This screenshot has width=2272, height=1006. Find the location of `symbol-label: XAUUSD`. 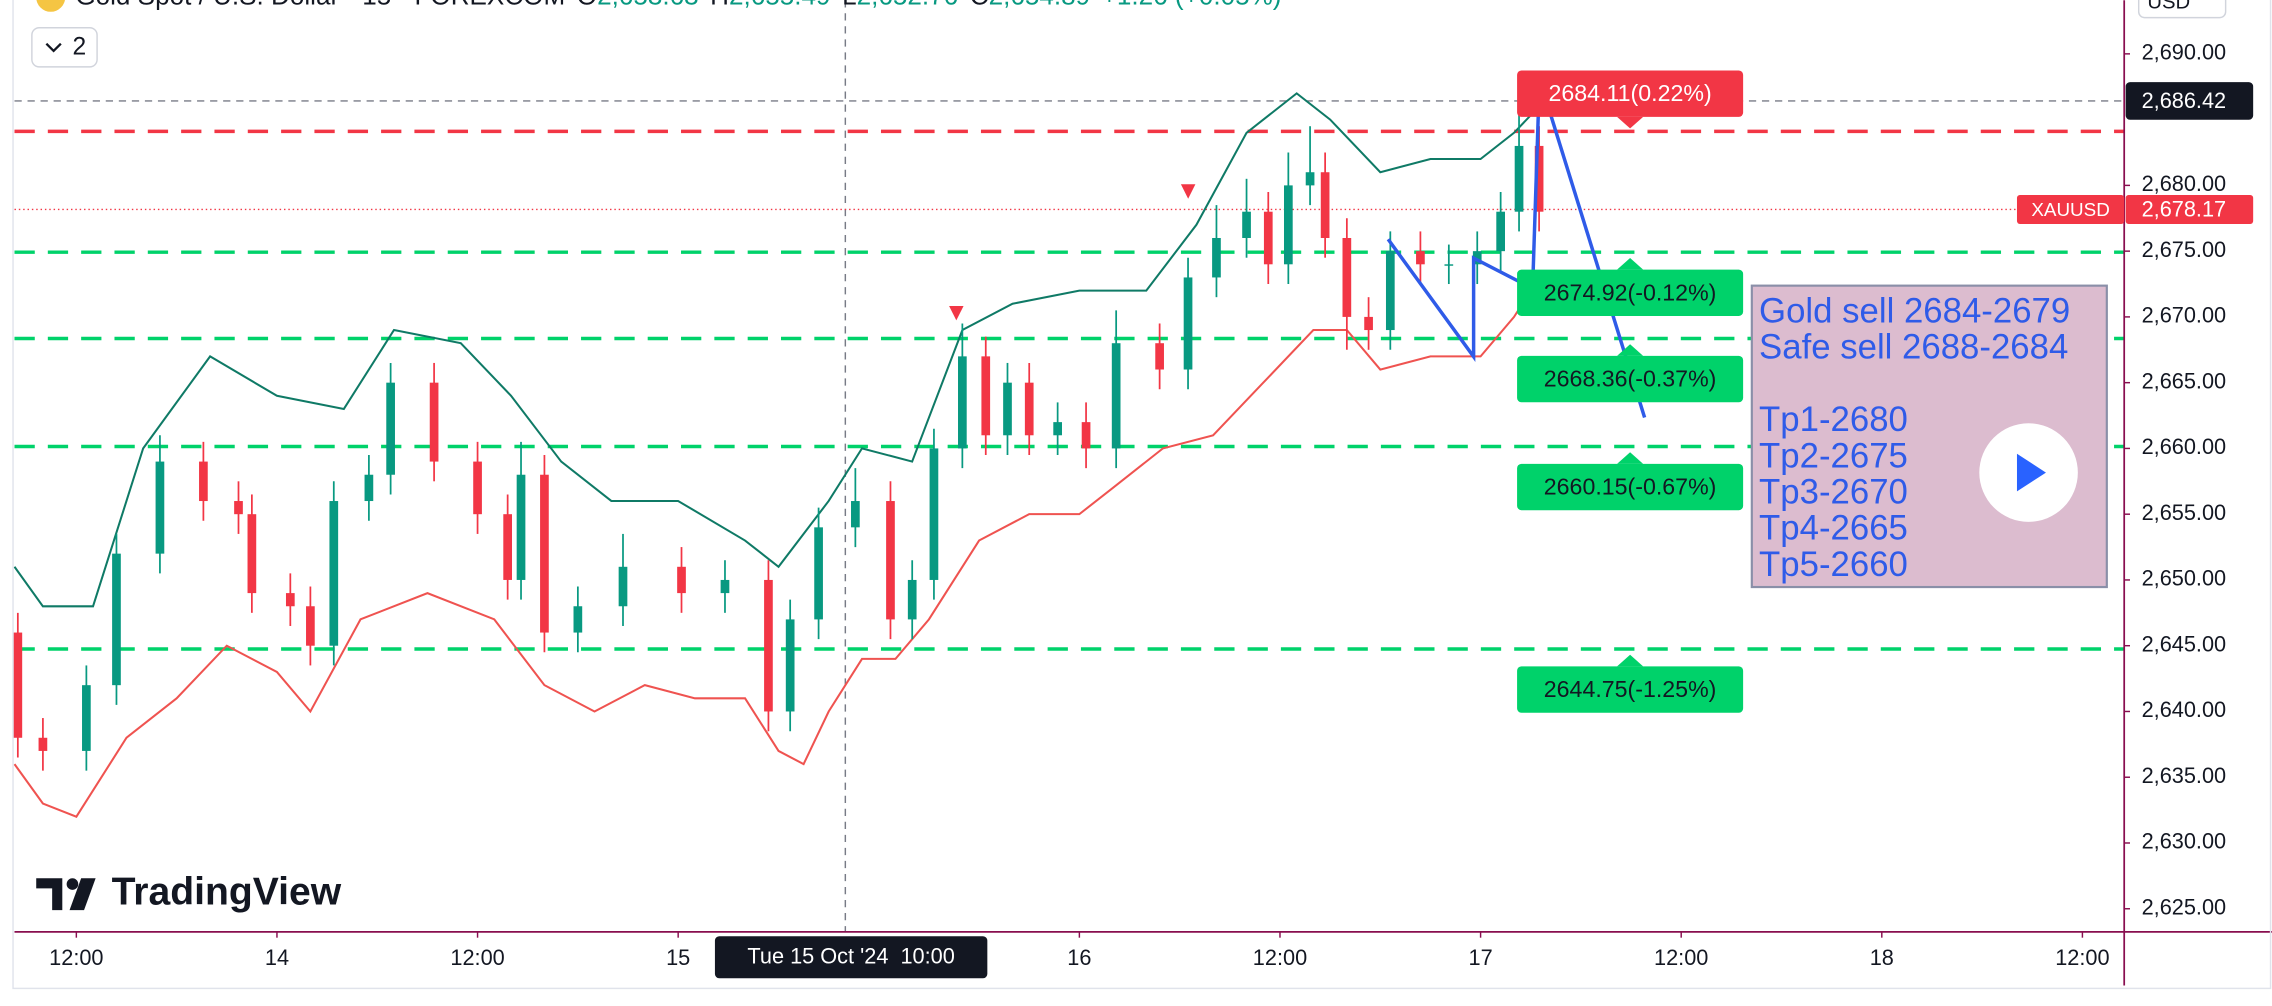

symbol-label: XAUUSD is located at coordinates (2070, 209).